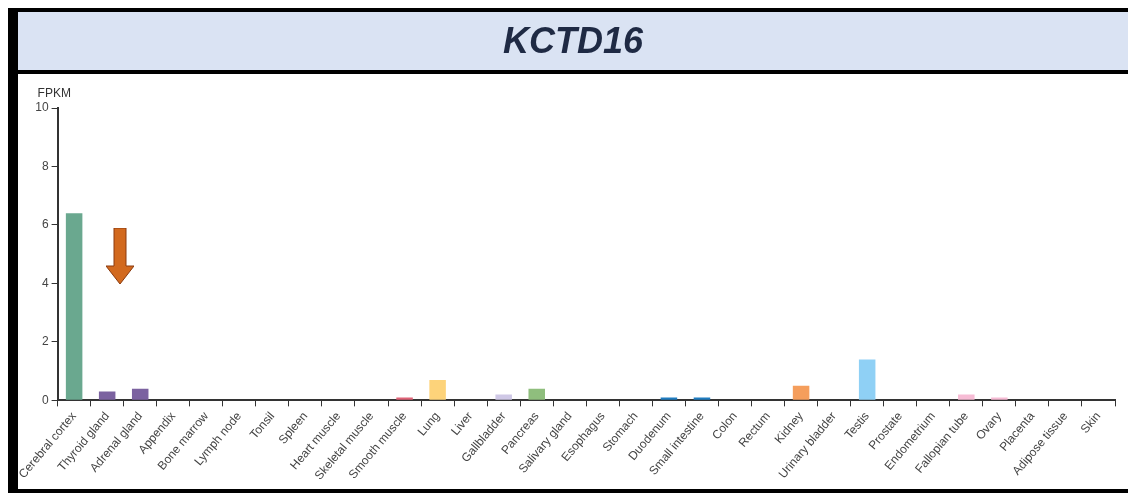 The height and width of the screenshot is (495, 1130). I want to click on y-tick-label: 2, so click(45, 341).